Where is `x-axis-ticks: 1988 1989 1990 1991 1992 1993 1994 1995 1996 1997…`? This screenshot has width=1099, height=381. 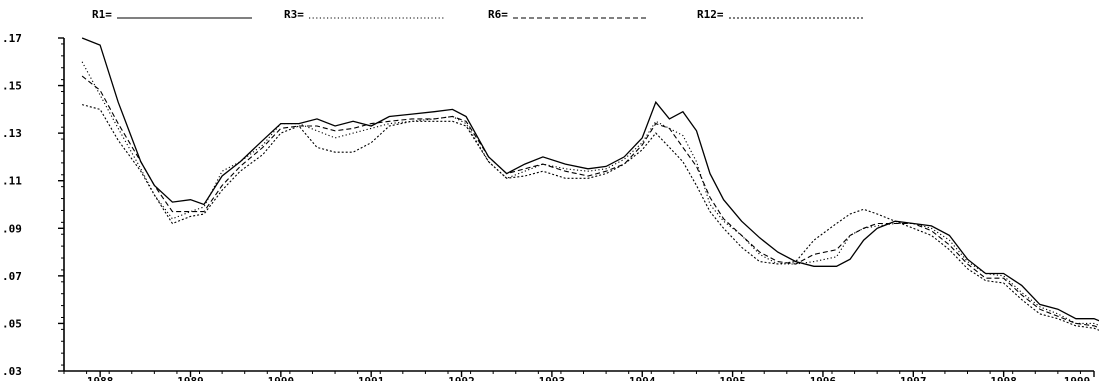
x-axis-ticks: 1988 1989 1990 1991 1992 1993 1994 1995 1996 1997… is located at coordinates (579, 376).